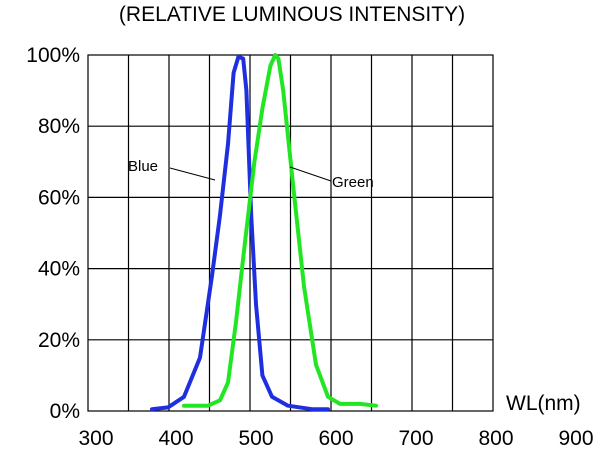  I want to click on x-tick-label: 400, so click(175, 438).